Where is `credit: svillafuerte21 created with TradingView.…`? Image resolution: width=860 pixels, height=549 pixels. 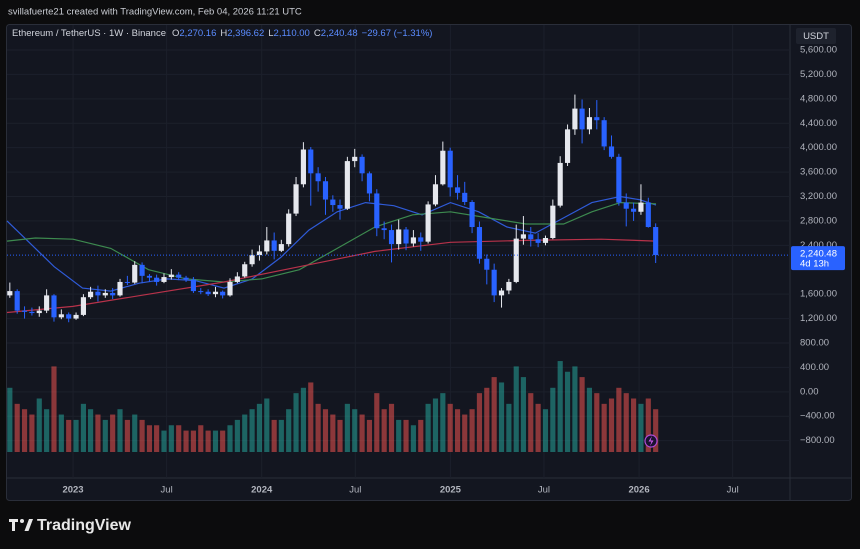 credit: svillafuerte21 created with TradingView.… is located at coordinates (155, 12).